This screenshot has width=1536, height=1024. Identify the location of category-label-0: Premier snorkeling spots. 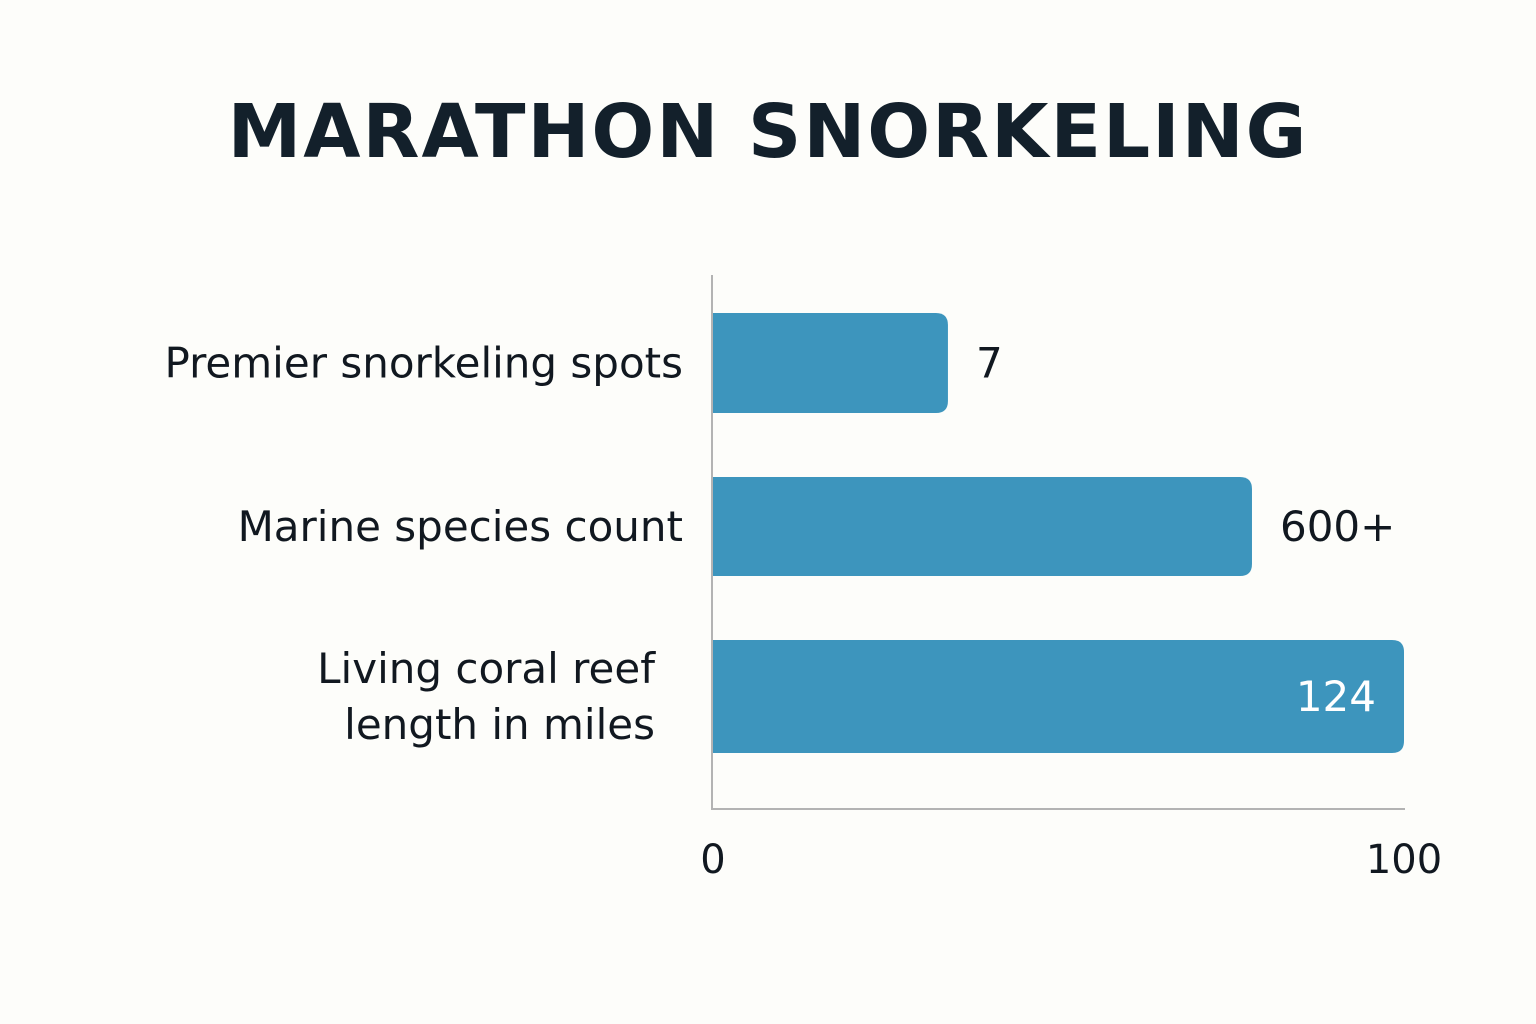
(424, 363).